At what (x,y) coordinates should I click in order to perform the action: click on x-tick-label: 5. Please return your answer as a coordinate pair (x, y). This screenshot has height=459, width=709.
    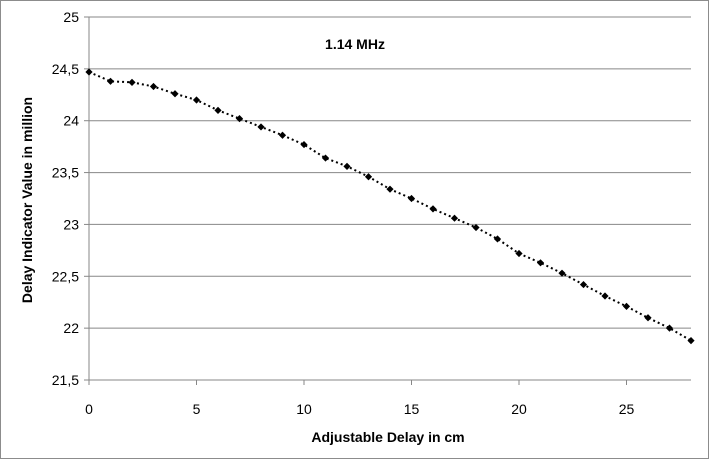
    Looking at the image, I should click on (197, 409).